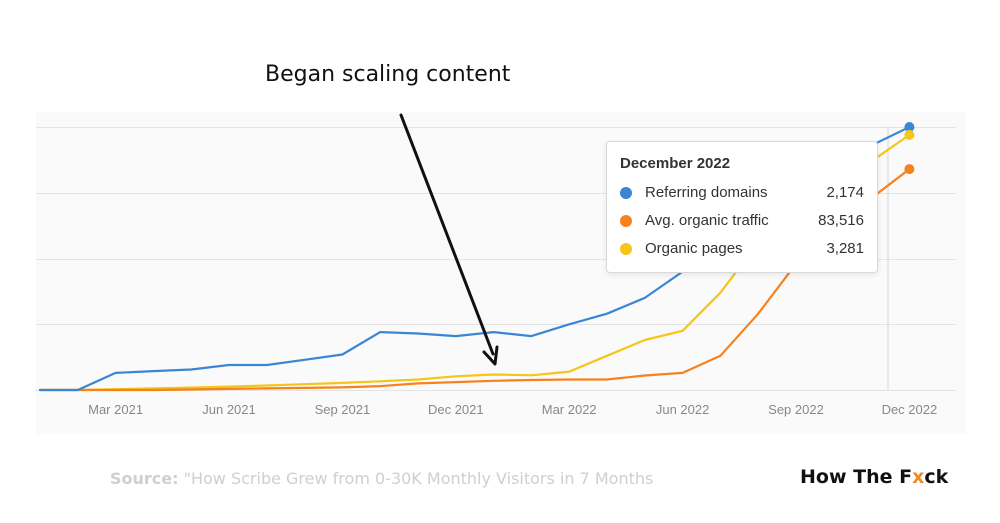 This screenshot has height=523, width=1000. I want to click on tooltip-title: December 2022, so click(675, 163).